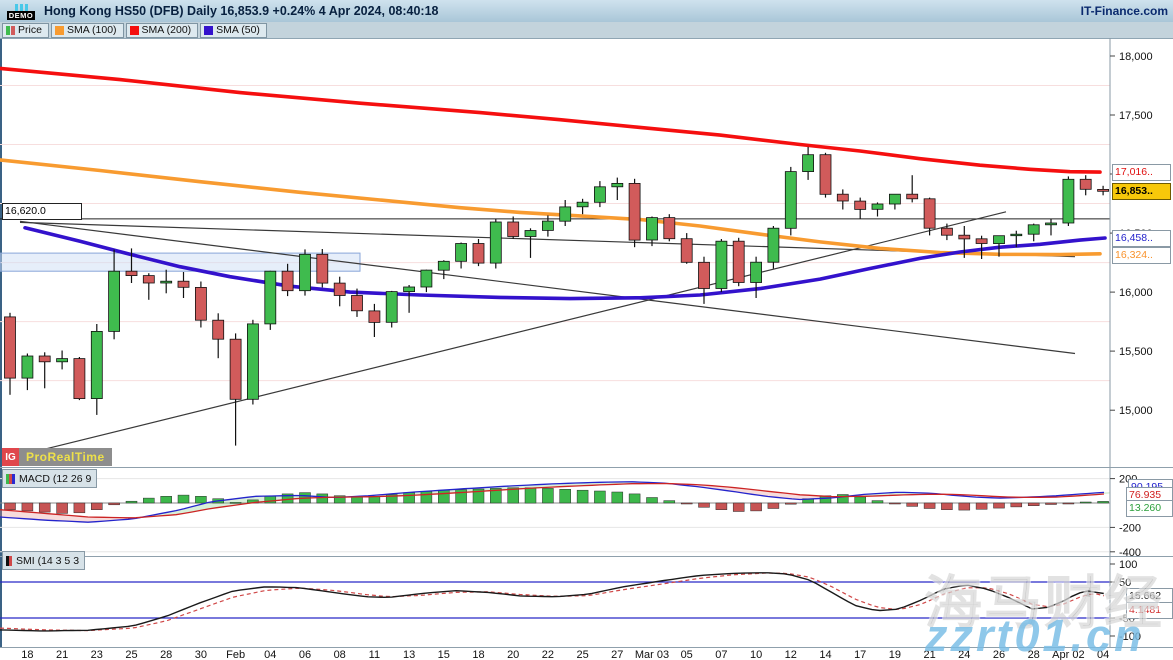 The height and width of the screenshot is (660, 1173). What do you see at coordinates (1149, 508) in the screenshot?
I see `macd-hist-value: 13.260` at bounding box center [1149, 508].